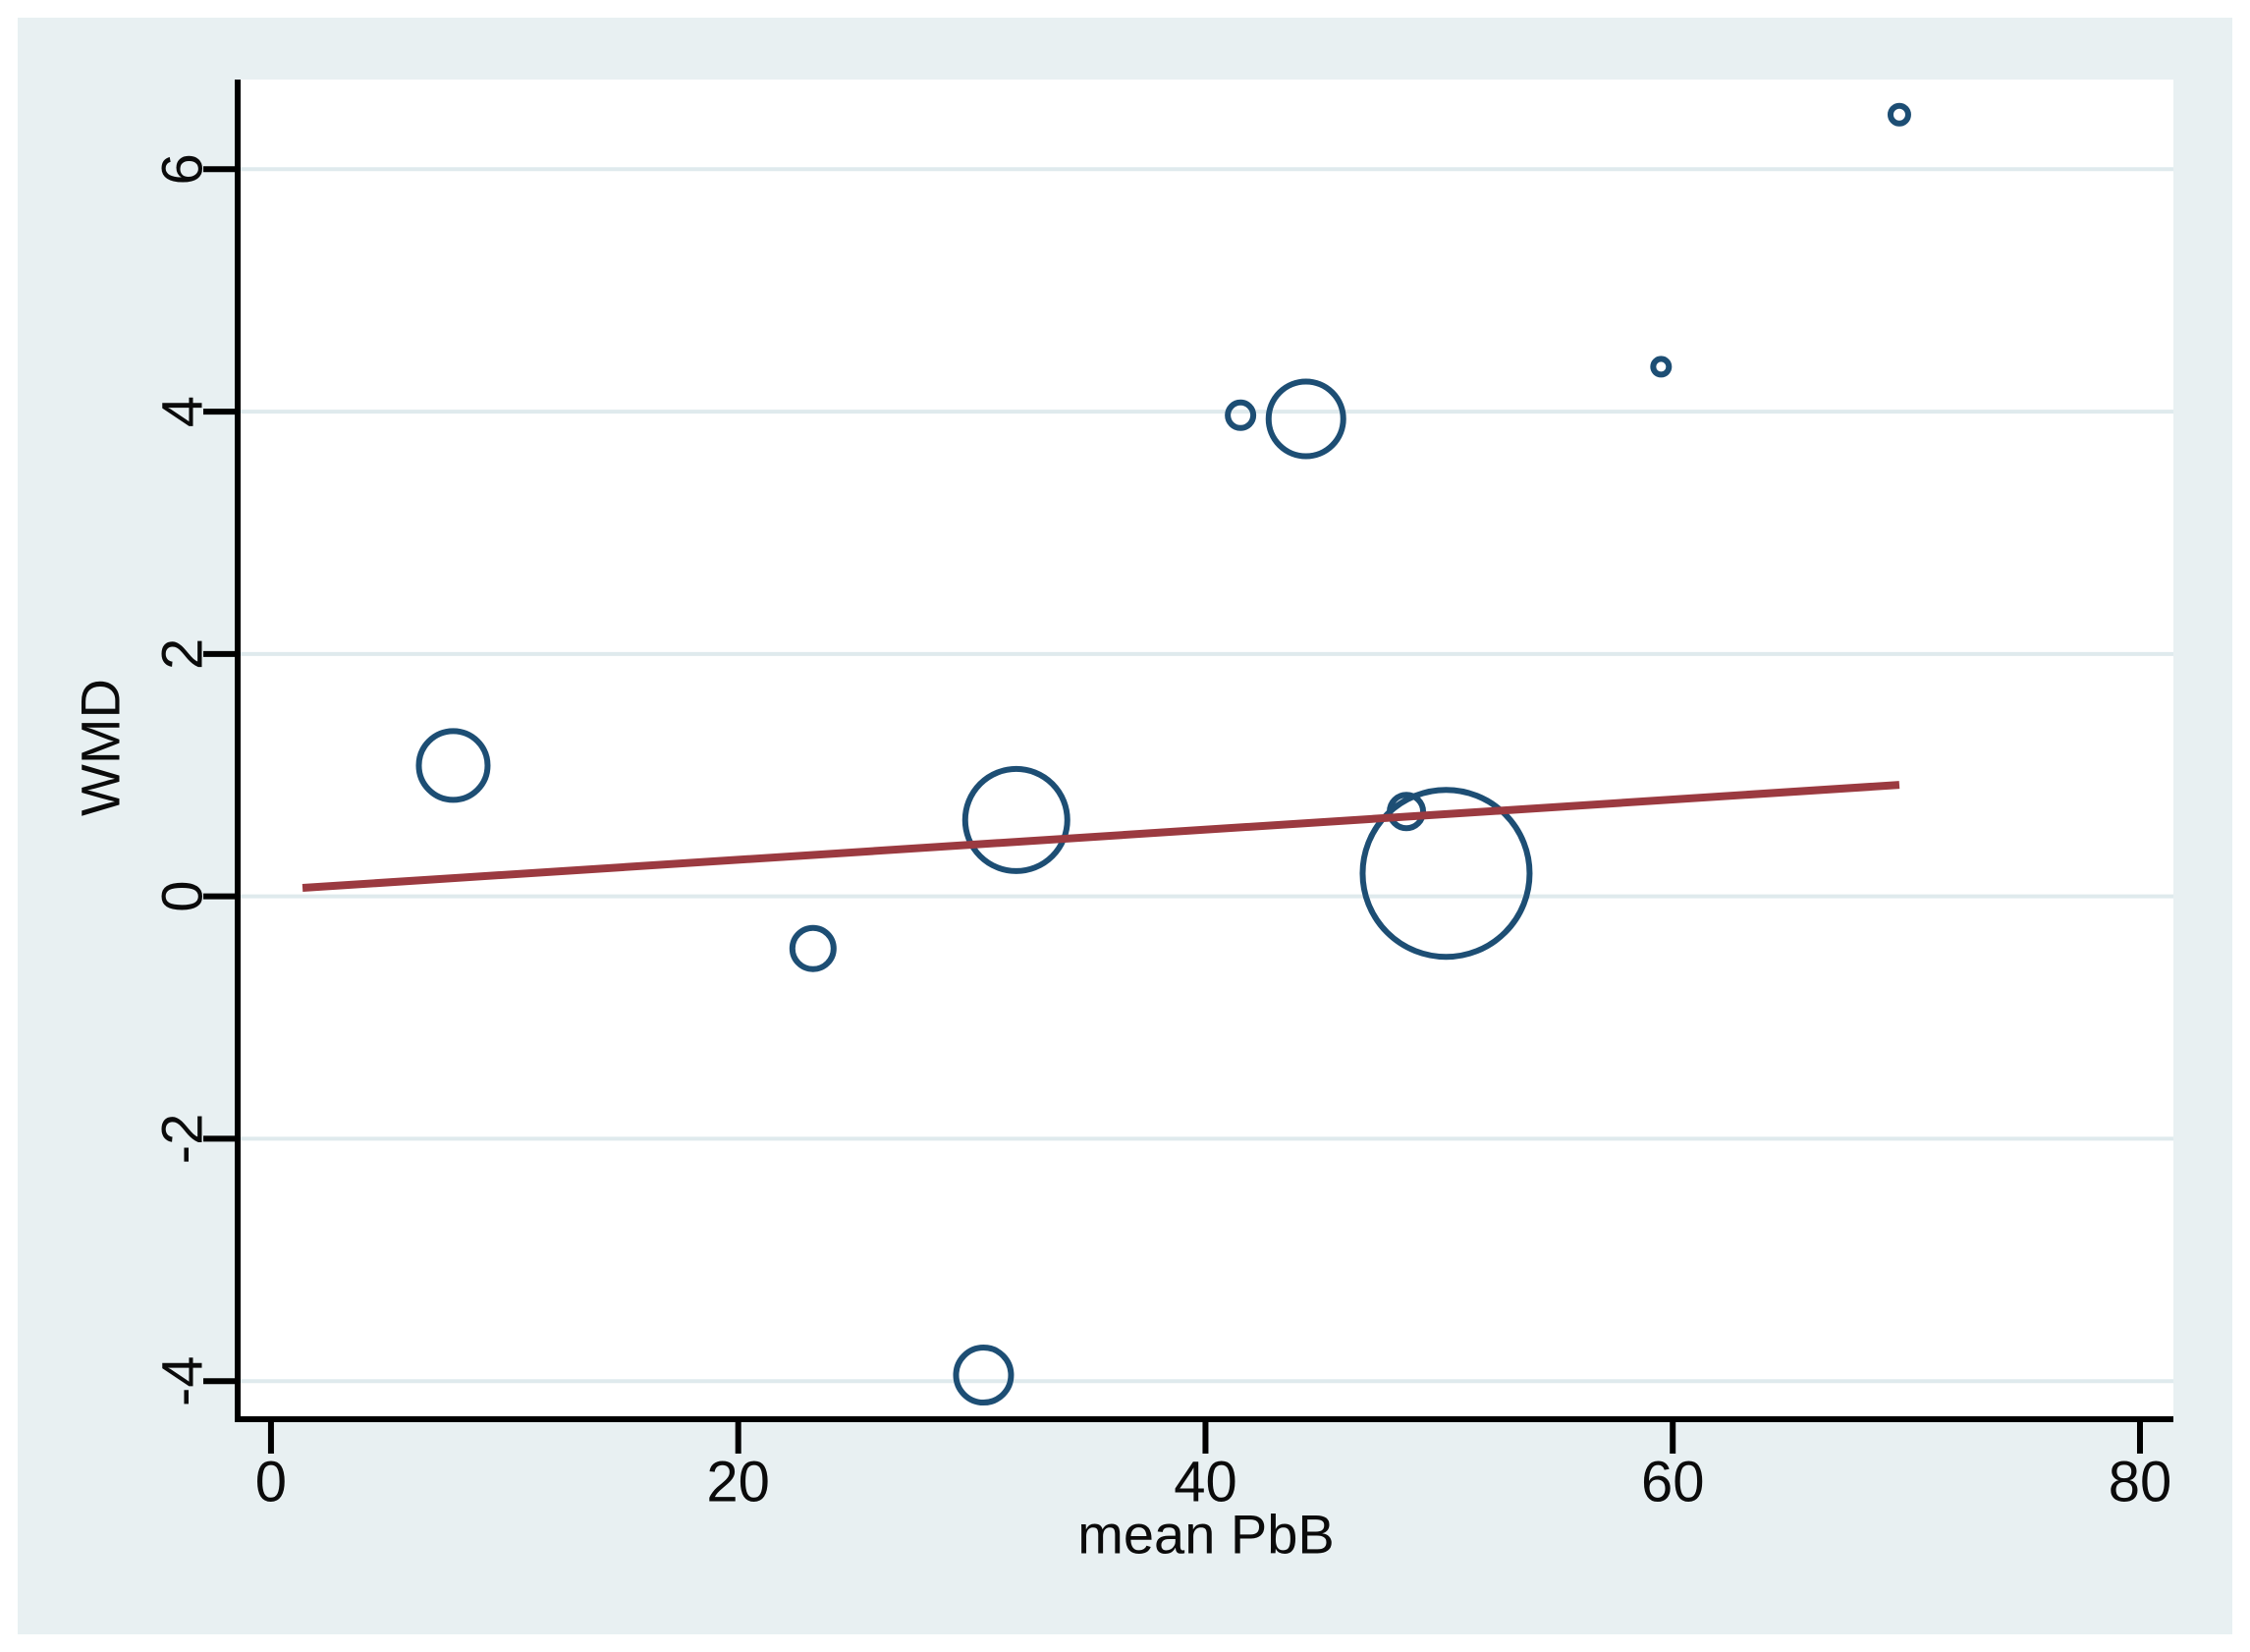 The width and height of the screenshot is (2250, 1652). Describe the element at coordinates (1206, 1535) in the screenshot. I see `x-axis-title: mean PbB` at that location.